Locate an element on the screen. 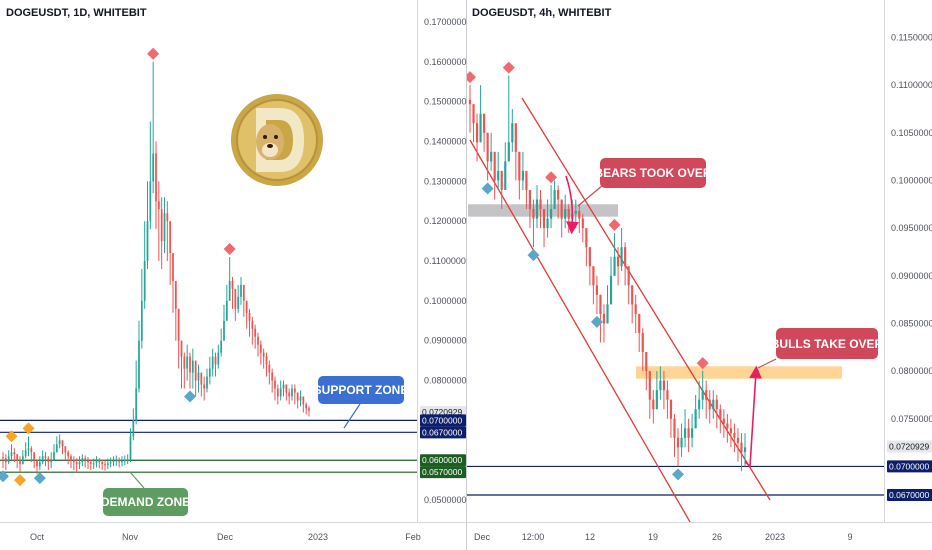 The image size is (932, 550). price-badge-text: 0.0600000 is located at coordinates (442, 460).